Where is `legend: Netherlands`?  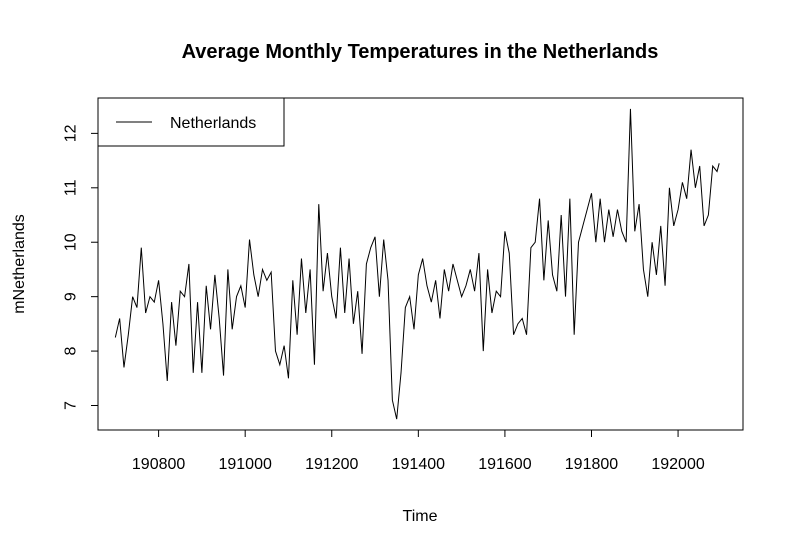
legend: Netherlands is located at coordinates (191, 122).